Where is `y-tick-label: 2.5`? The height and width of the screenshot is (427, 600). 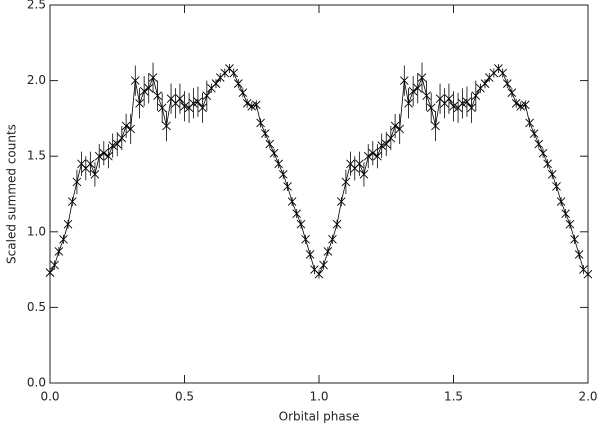 y-tick-label: 2.5 is located at coordinates (36, 6).